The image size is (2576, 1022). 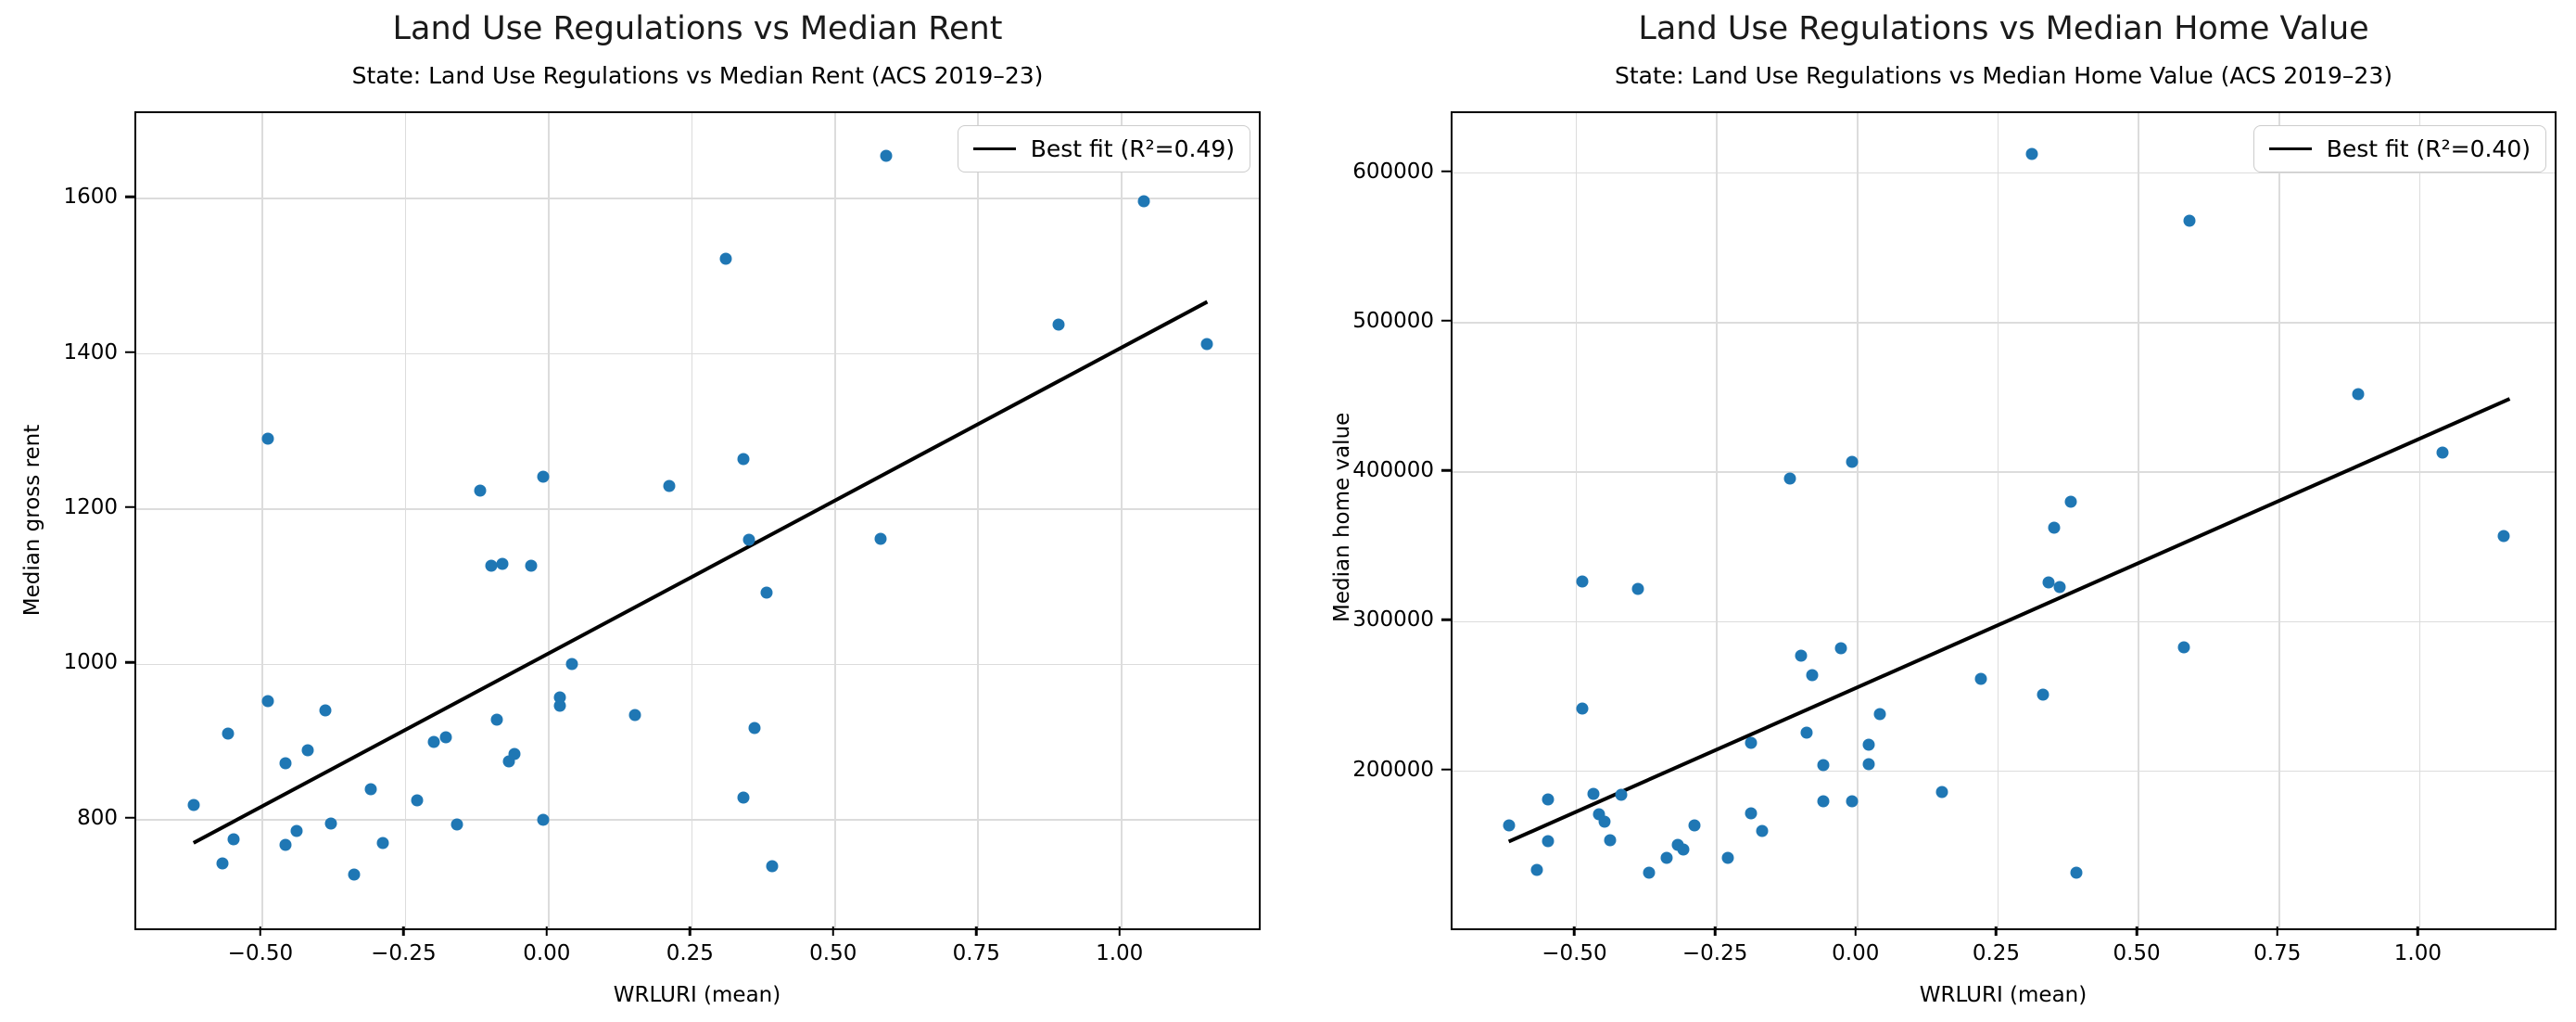 I want to click on right-legend-label: Best fit (R²=0.40), so click(x=2428, y=148).